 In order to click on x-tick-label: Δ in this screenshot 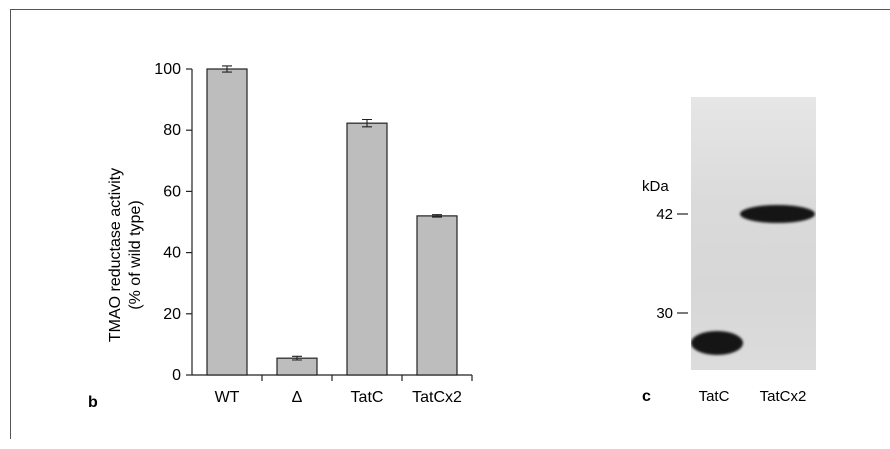, I will do `click(297, 397)`.